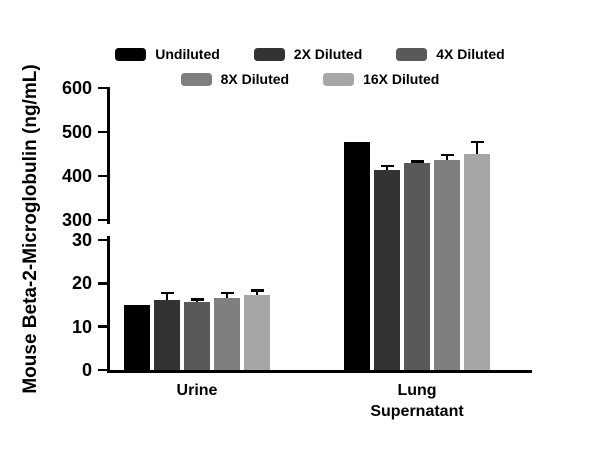 This screenshot has width=600, height=464. I want to click on bar-16x-diluted-lung-supernatant, so click(477, 262).